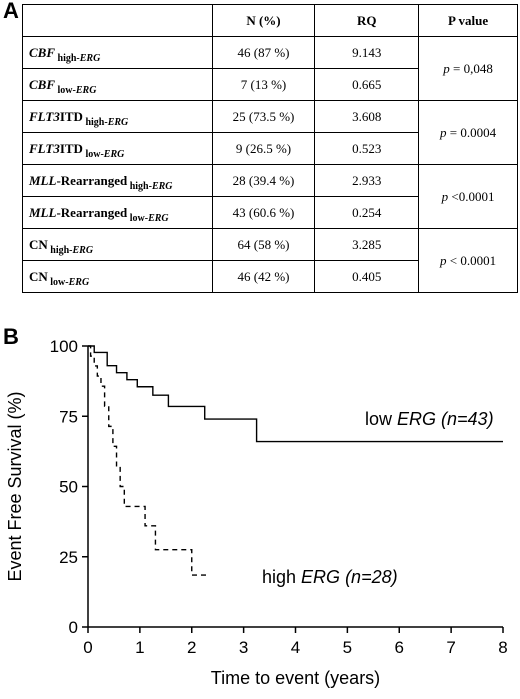  I want to click on panel-label-b: B, so click(11, 336).